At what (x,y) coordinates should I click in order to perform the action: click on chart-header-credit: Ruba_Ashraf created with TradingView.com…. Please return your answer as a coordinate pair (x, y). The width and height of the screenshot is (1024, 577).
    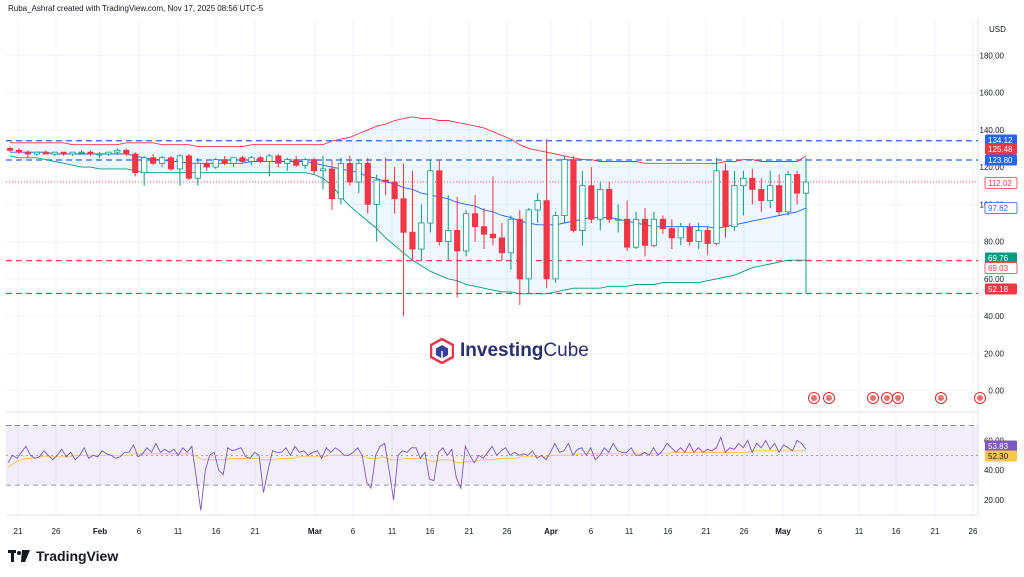
    Looking at the image, I should click on (136, 8).